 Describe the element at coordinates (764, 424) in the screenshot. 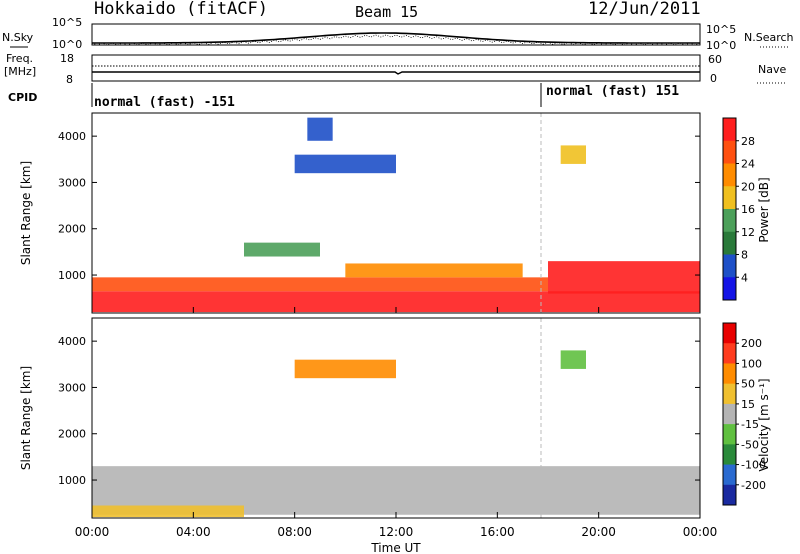

I see `velocity-colorbar-label: Velocity [m s⁻¹]` at that location.